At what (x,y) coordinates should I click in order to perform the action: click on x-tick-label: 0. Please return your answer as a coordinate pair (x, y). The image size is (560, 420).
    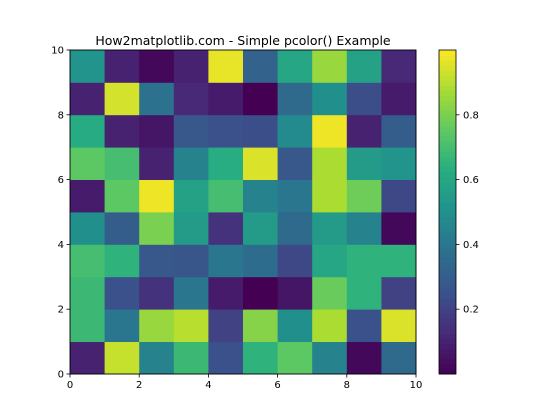
    Looking at the image, I should click on (70, 385).